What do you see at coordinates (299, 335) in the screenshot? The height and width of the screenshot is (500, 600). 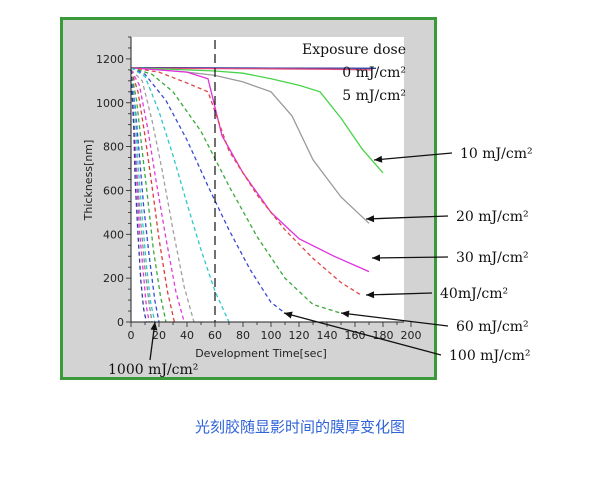 I see `x-tick-label: 120` at bounding box center [299, 335].